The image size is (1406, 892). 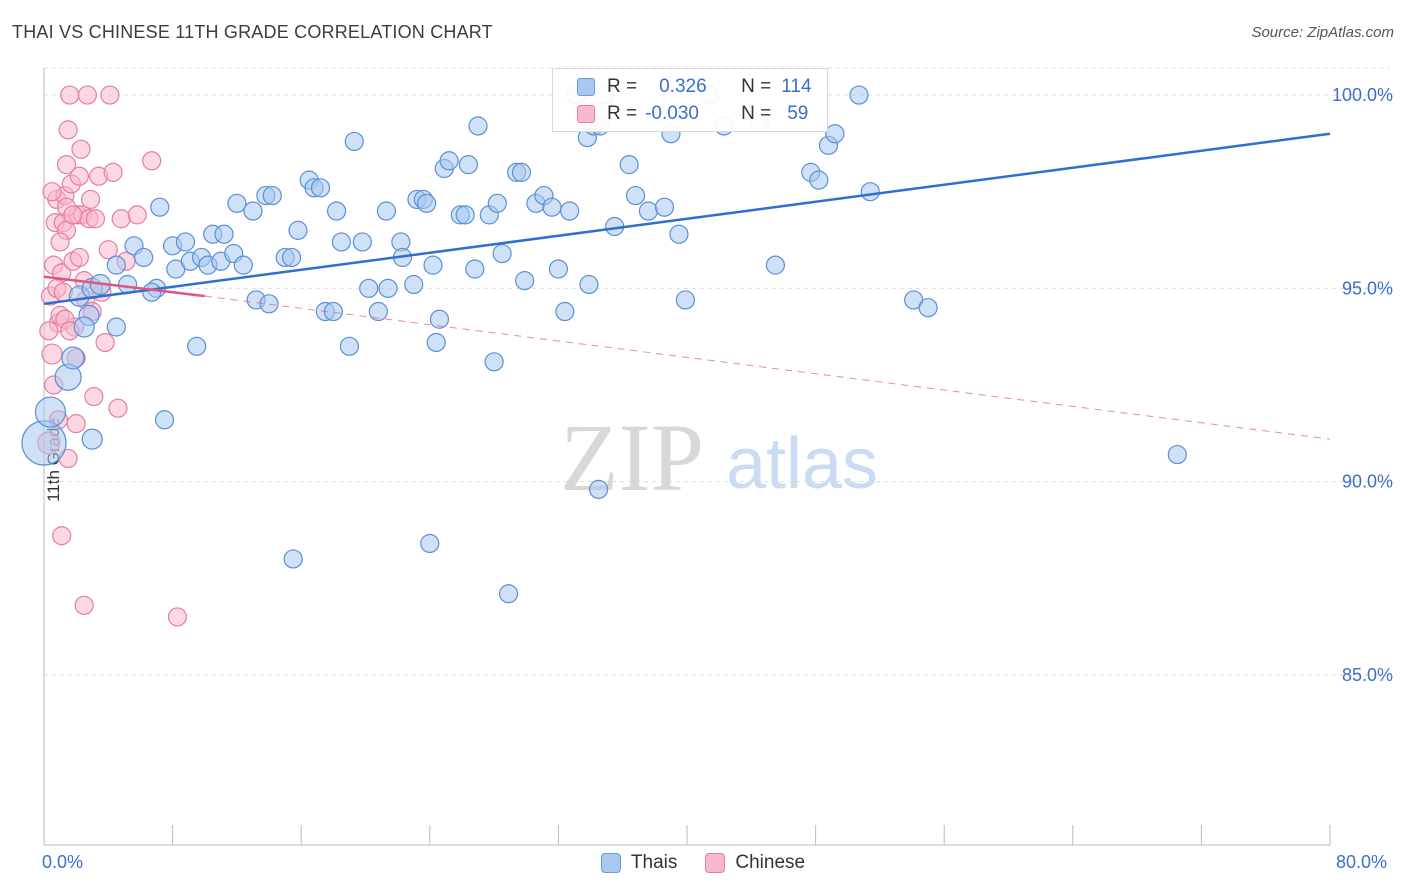 I want to click on trend-line-chinese-extension, so click(x=767, y=367).